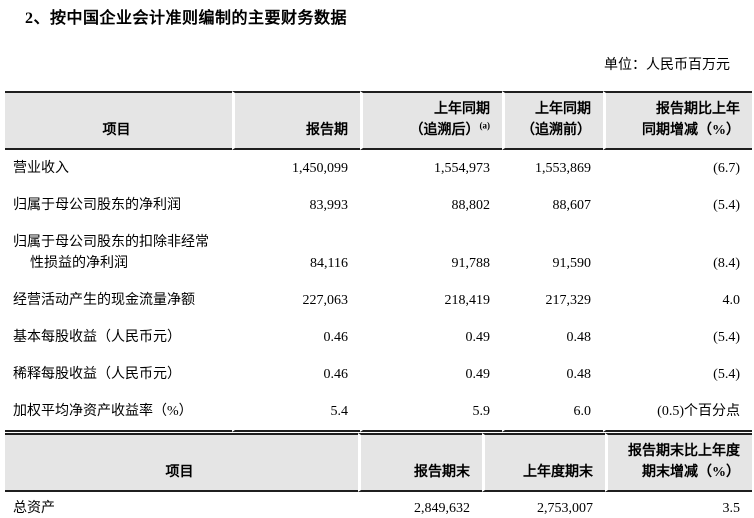  What do you see at coordinates (420, 462) in the screenshot?
I see `table2-header-period-end: 报告期末` at bounding box center [420, 462].